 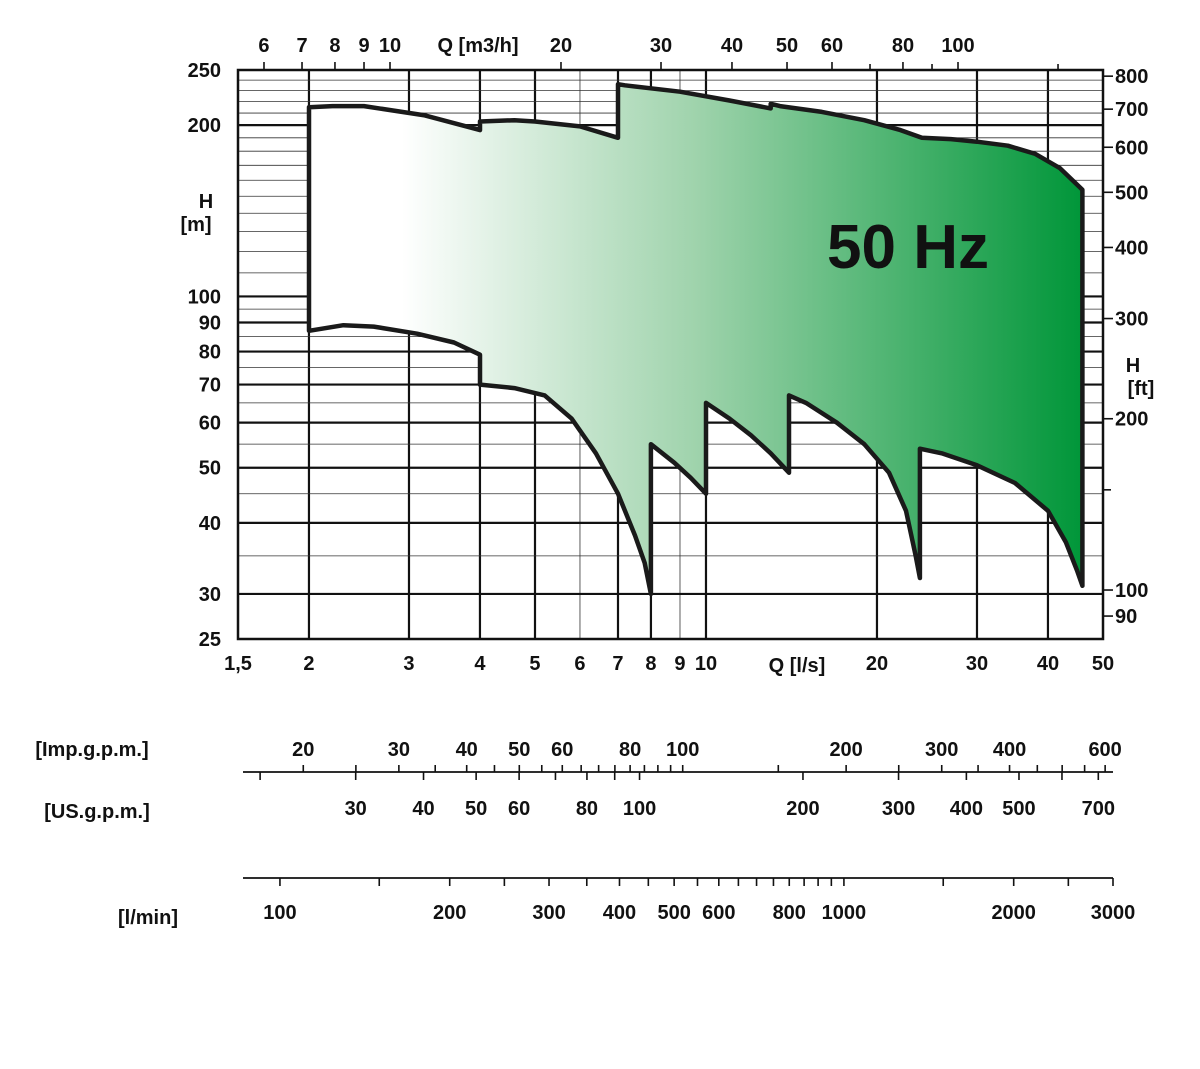 What do you see at coordinates (477, 46) in the screenshot?
I see `top-axis-unit-label: Q [m3/h]` at bounding box center [477, 46].